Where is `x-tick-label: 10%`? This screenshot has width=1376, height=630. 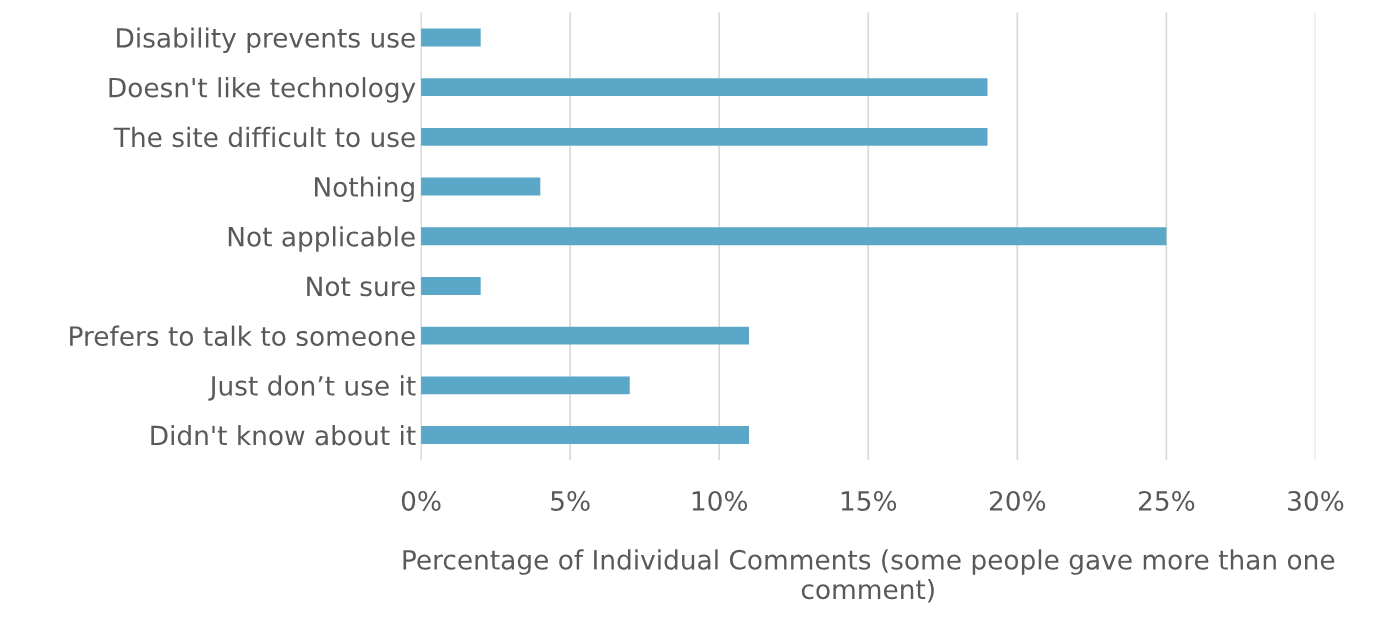
x-tick-label: 10% is located at coordinates (720, 500).